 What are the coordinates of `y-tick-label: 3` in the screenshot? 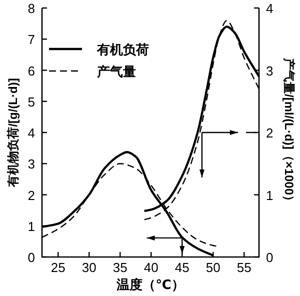 It's located at (31, 164).